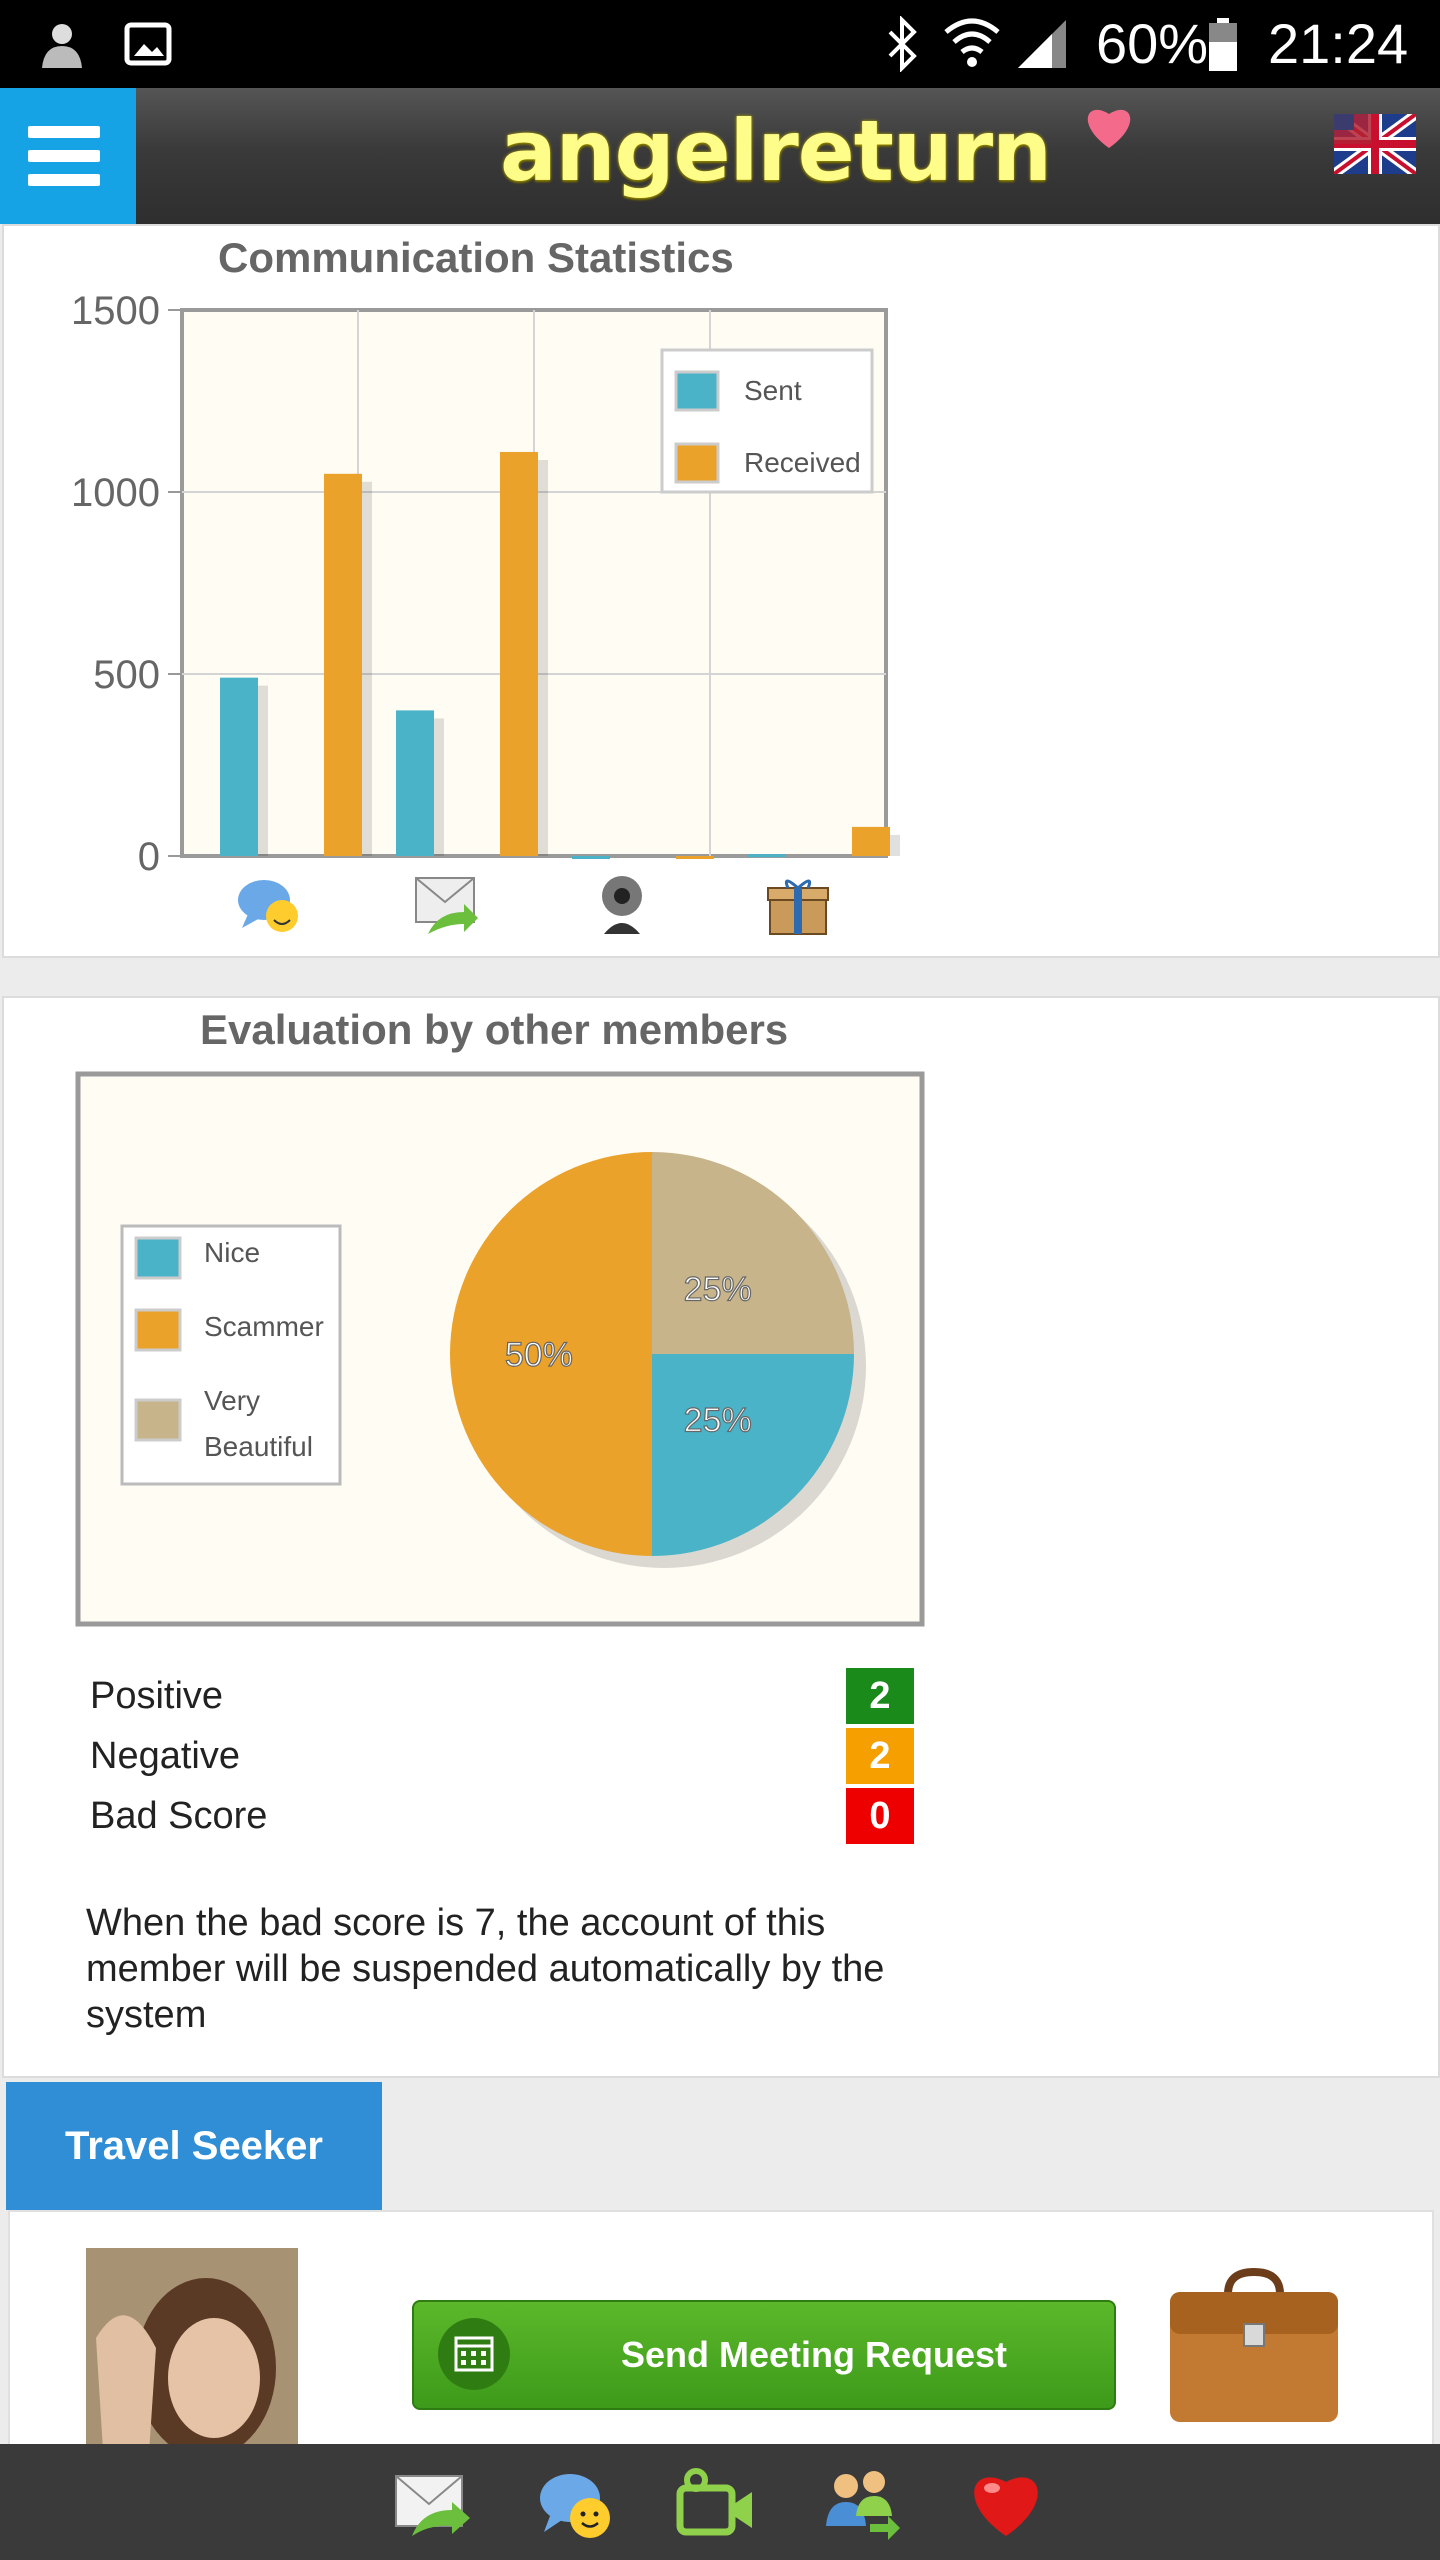  Describe the element at coordinates (64, 132) in the screenshot. I see `hamburger-icon` at that location.